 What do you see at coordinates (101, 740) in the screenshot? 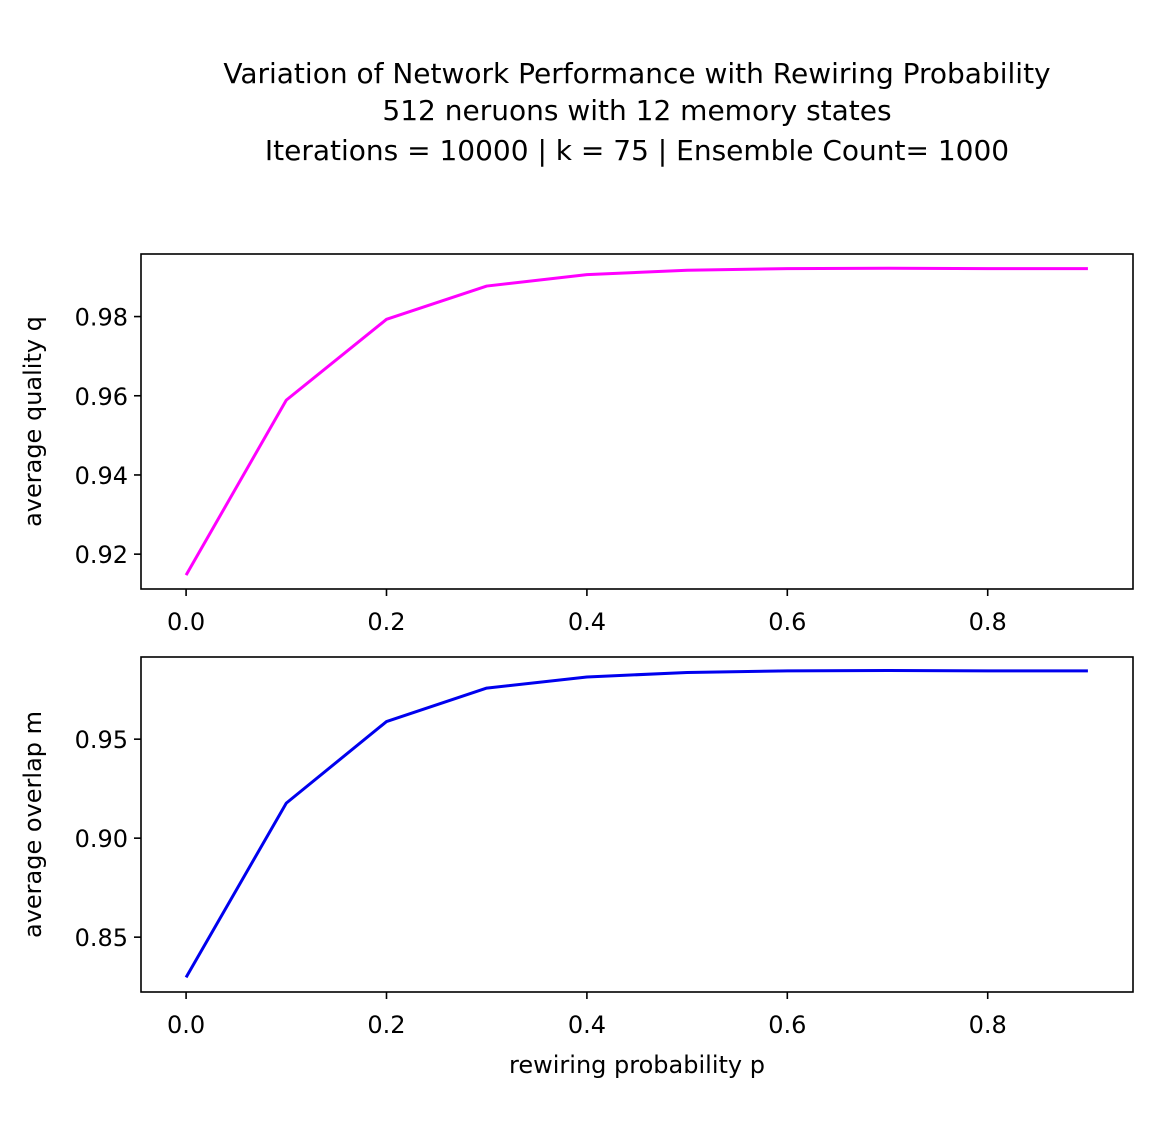
I see `y-tick-label: 0.95` at bounding box center [101, 740].